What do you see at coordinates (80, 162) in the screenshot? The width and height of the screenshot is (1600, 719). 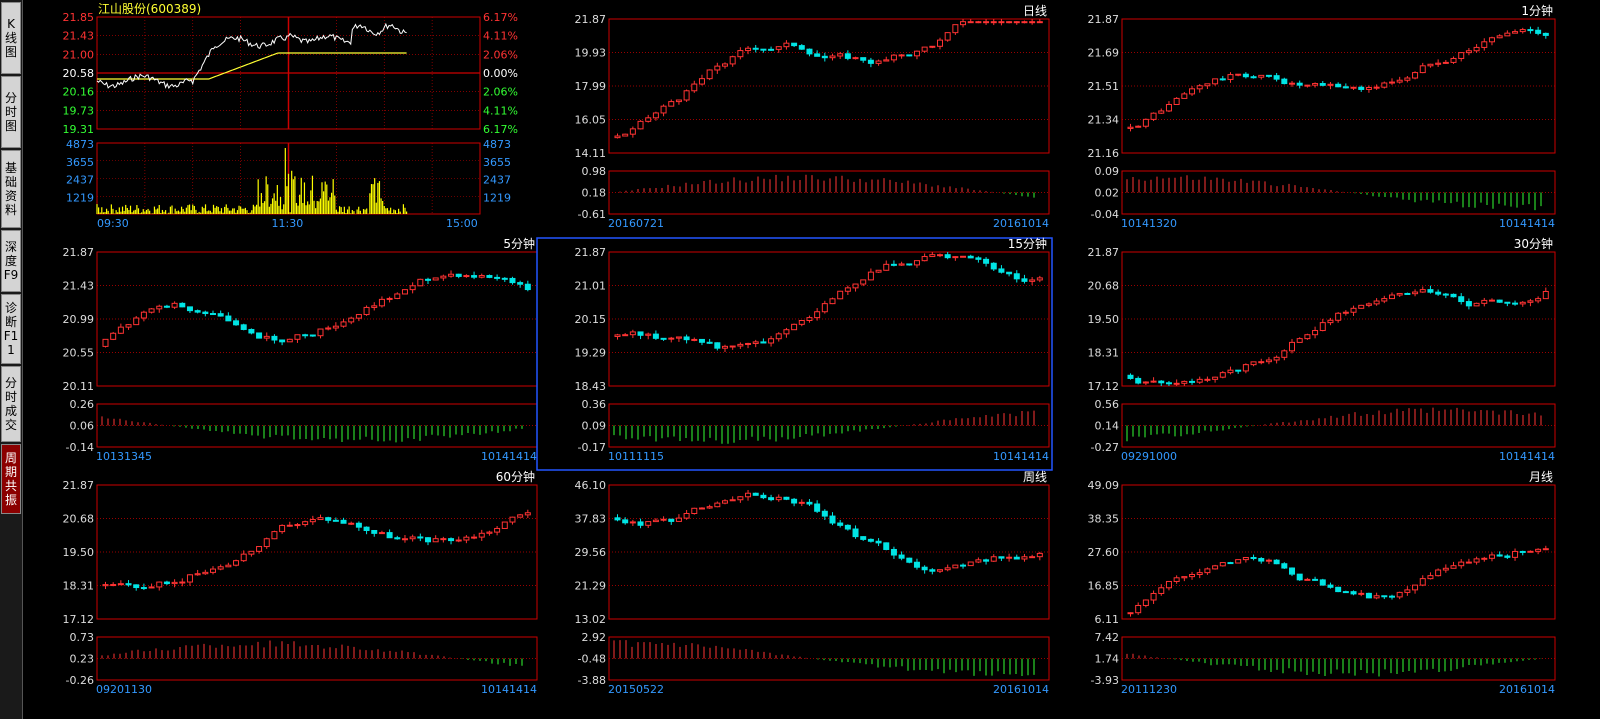 I see `intraday-volume-label: 3655` at bounding box center [80, 162].